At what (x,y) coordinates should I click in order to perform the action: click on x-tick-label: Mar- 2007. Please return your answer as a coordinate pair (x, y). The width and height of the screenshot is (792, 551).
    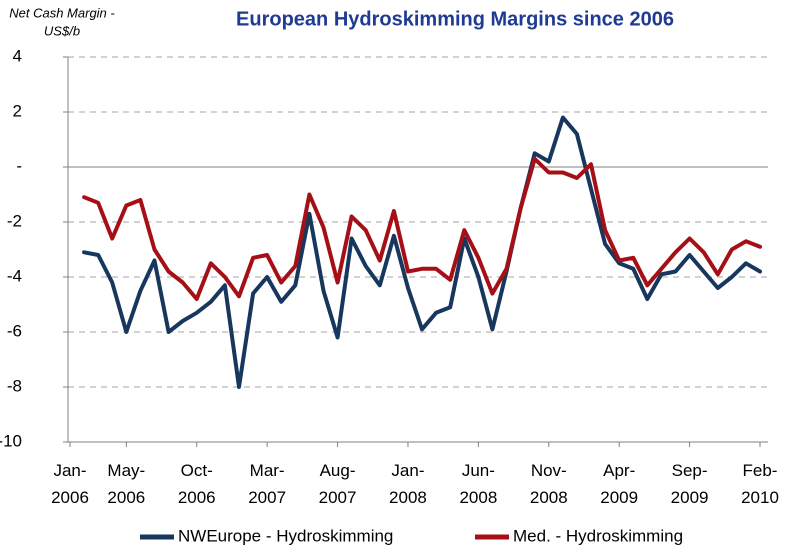
    Looking at the image, I should click on (267, 484).